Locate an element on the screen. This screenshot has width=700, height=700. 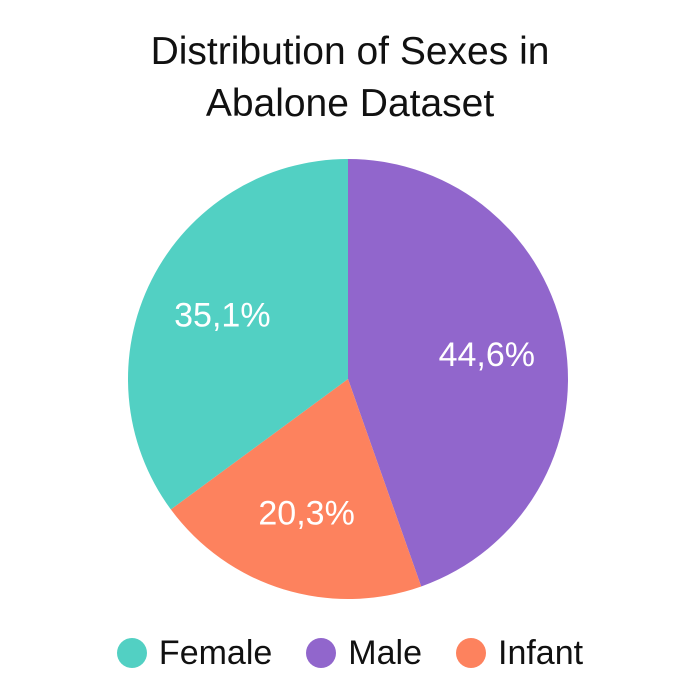
pie-label-male: 44,6% is located at coordinates (487, 355).